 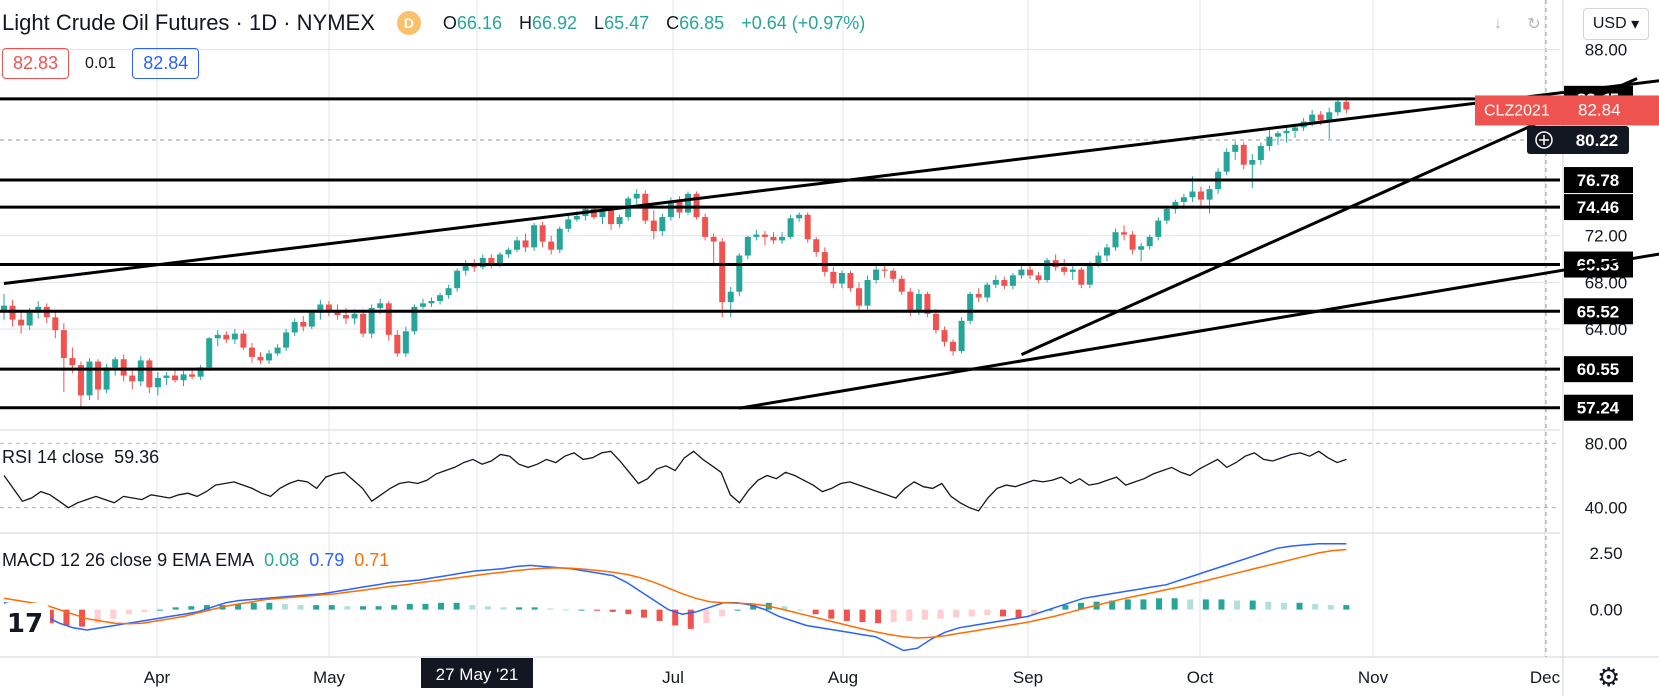 I want to click on symbol-title: Light Crude Oil Futures · 1D · NYMEX, so click(x=188, y=22).